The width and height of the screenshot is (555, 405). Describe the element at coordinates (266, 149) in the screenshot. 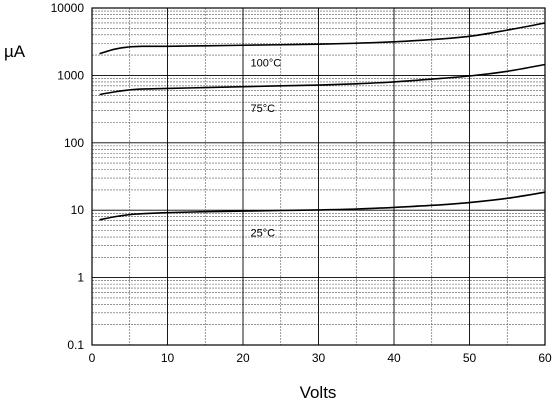

I see `labels-layer: 100°C 75°C 25°C` at that location.